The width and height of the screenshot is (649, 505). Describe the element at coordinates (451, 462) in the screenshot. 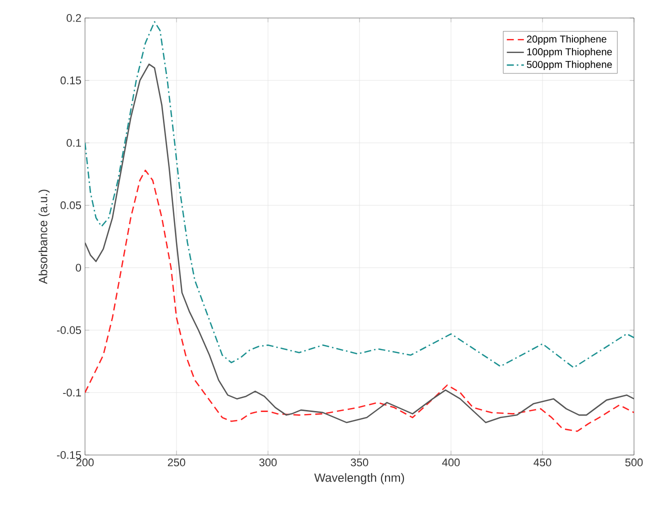

I see `x-tick-label: 400` at that location.